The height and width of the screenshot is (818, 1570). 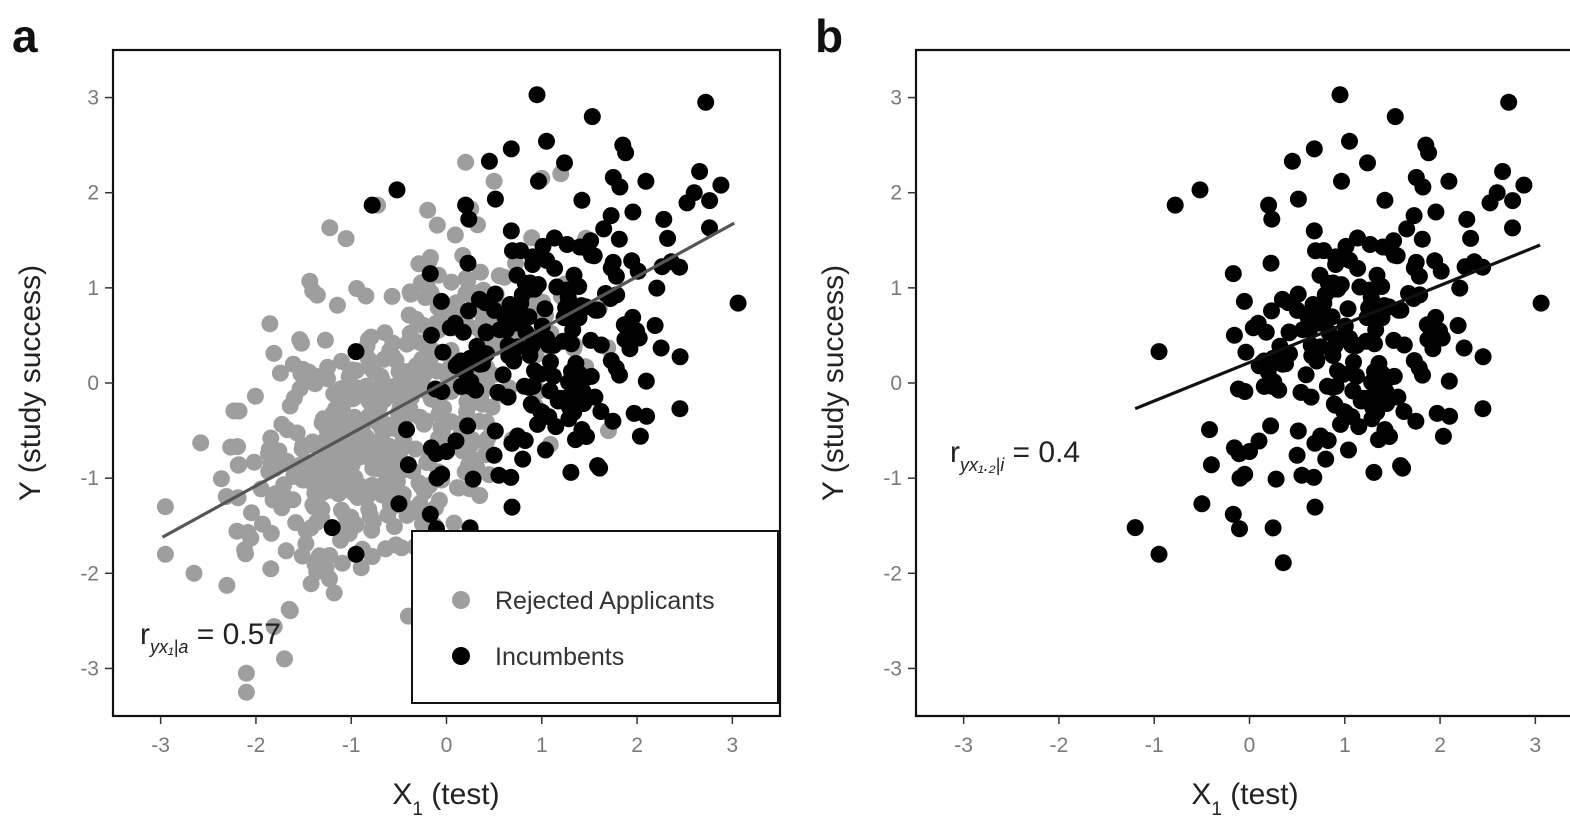 What do you see at coordinates (93, 288) in the screenshot?
I see `y-tick-label: 1` at bounding box center [93, 288].